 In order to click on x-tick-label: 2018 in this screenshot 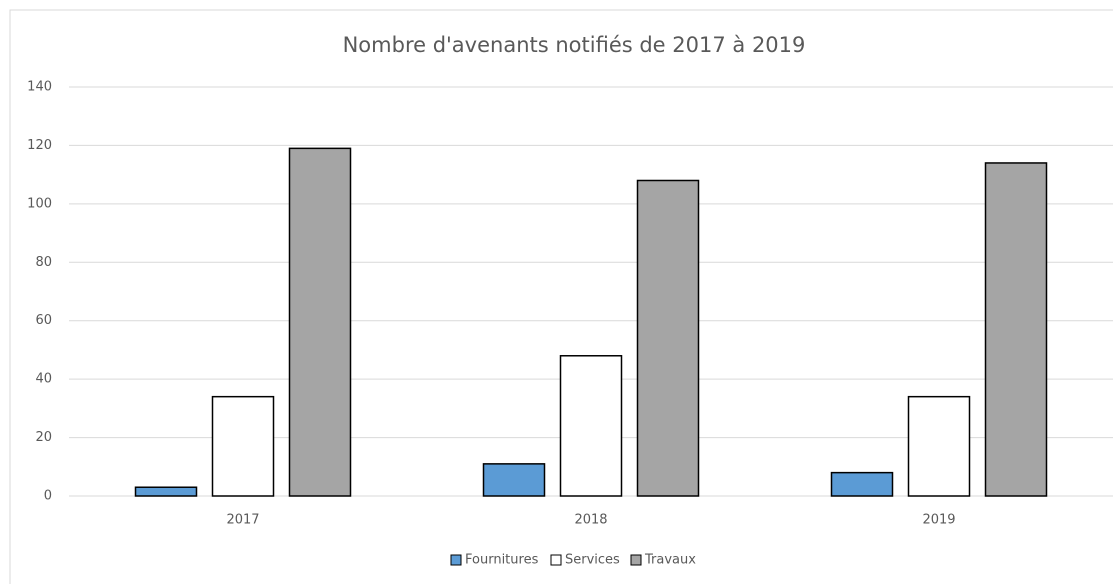, I will do `click(590, 520)`.